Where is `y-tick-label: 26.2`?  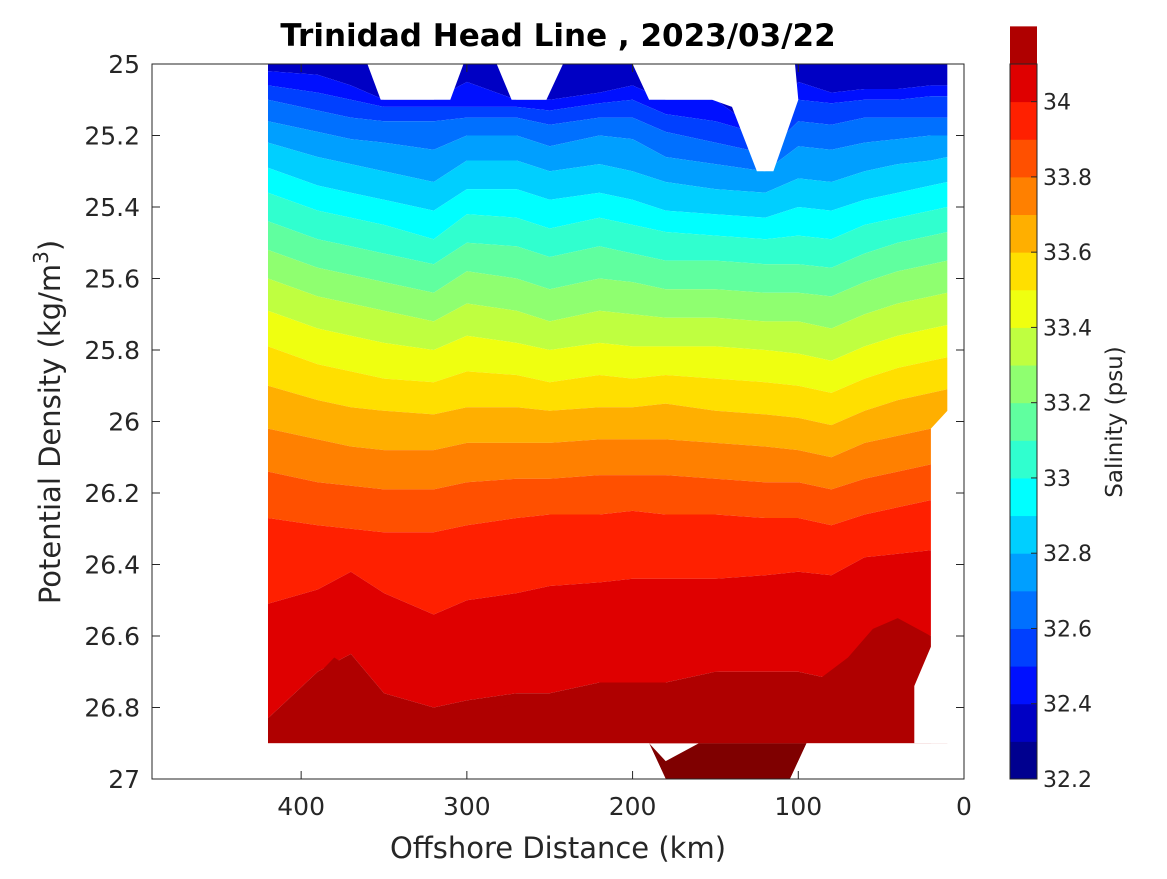 y-tick-label: 26.2 is located at coordinates (112, 493).